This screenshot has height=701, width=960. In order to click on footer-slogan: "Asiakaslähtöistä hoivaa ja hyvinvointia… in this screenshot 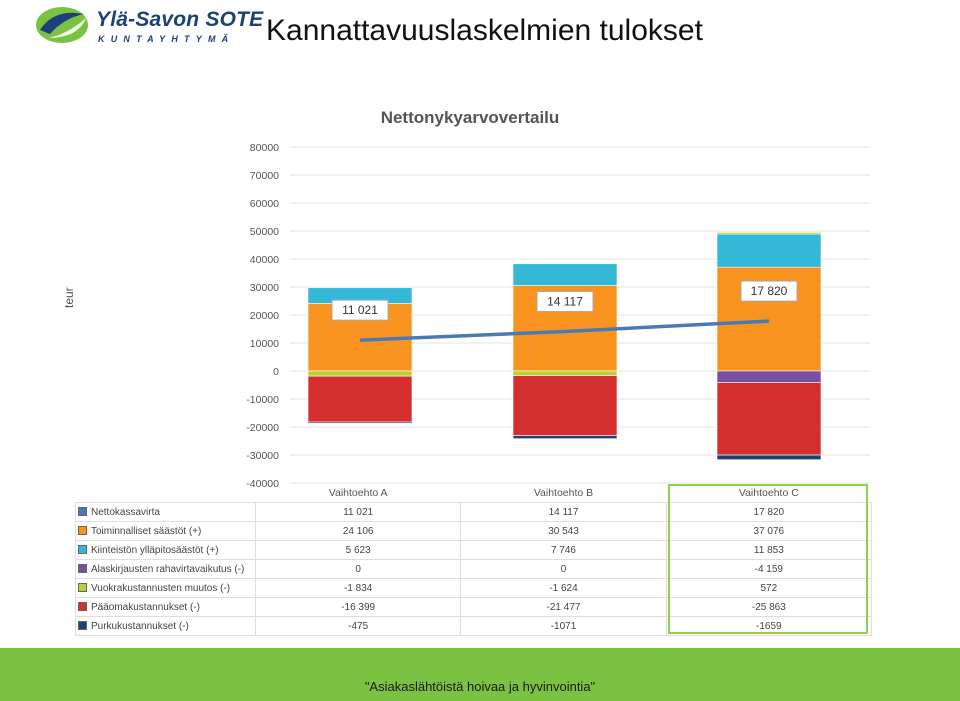, I will do `click(480, 686)`.